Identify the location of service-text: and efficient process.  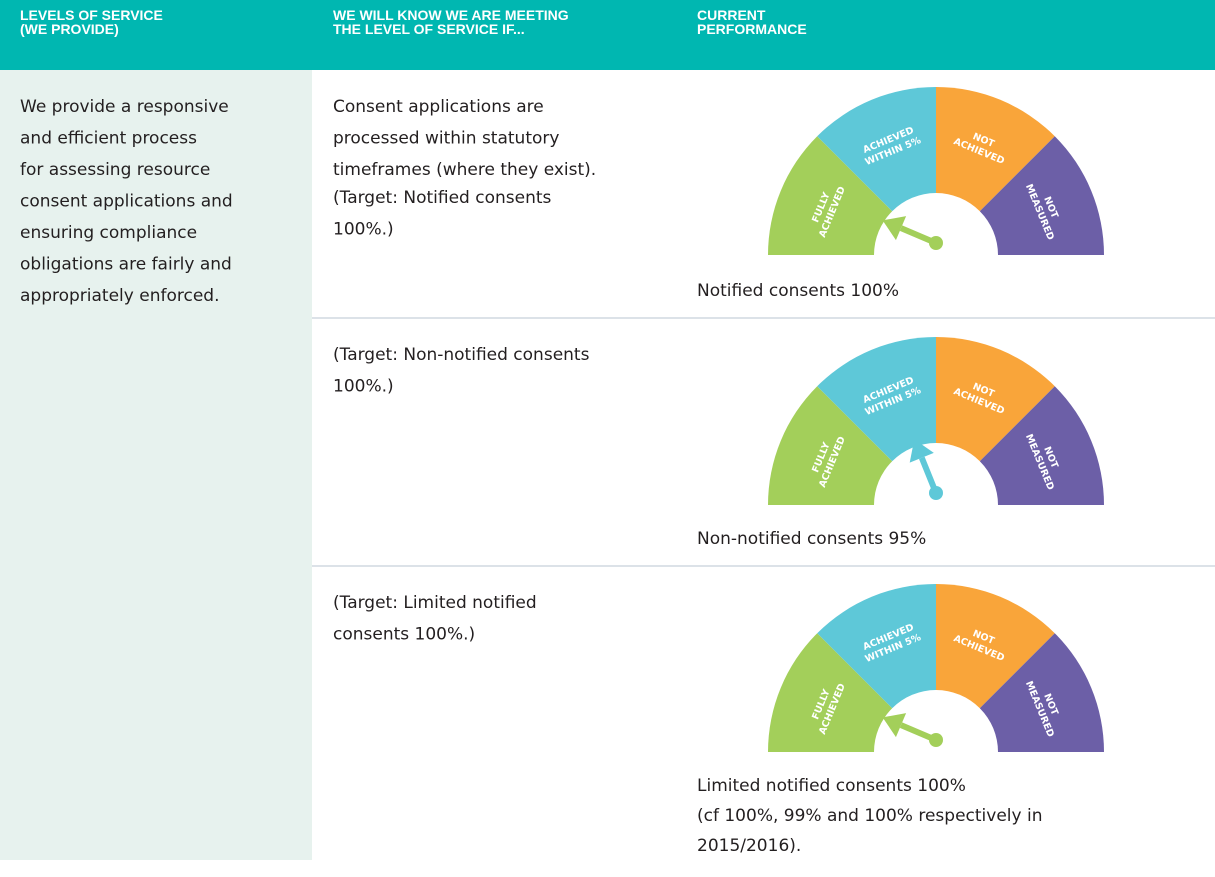
(108, 139).